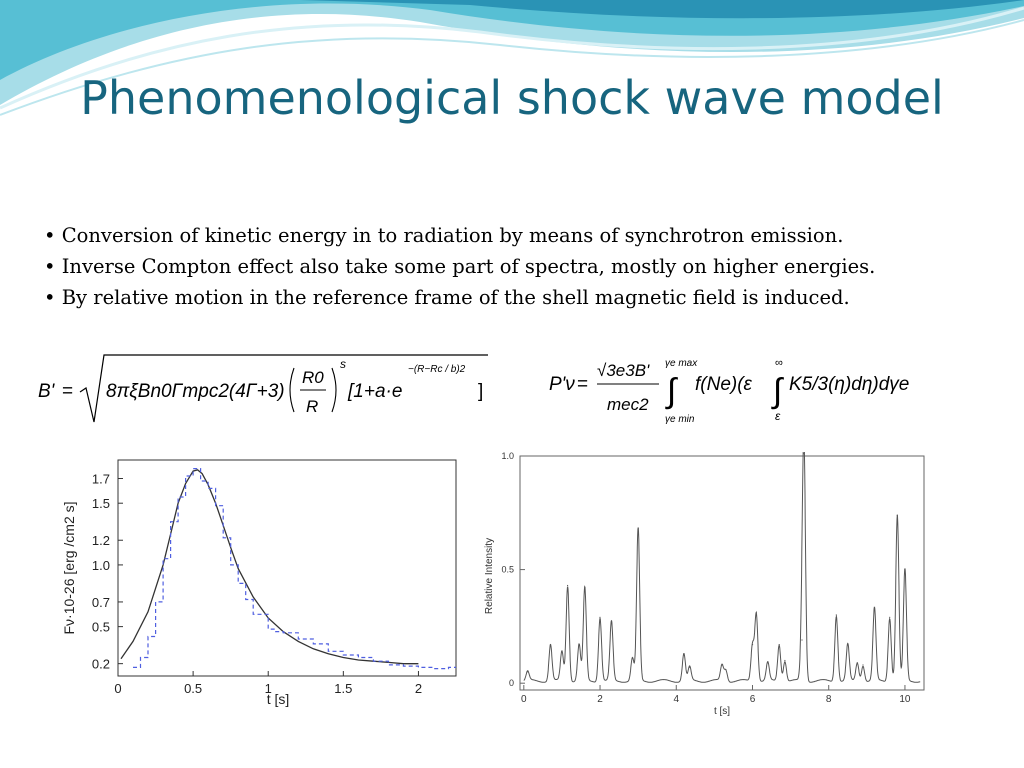  Describe the element at coordinates (292, 390) in the screenshot. I see `eq1-left-paren` at that location.